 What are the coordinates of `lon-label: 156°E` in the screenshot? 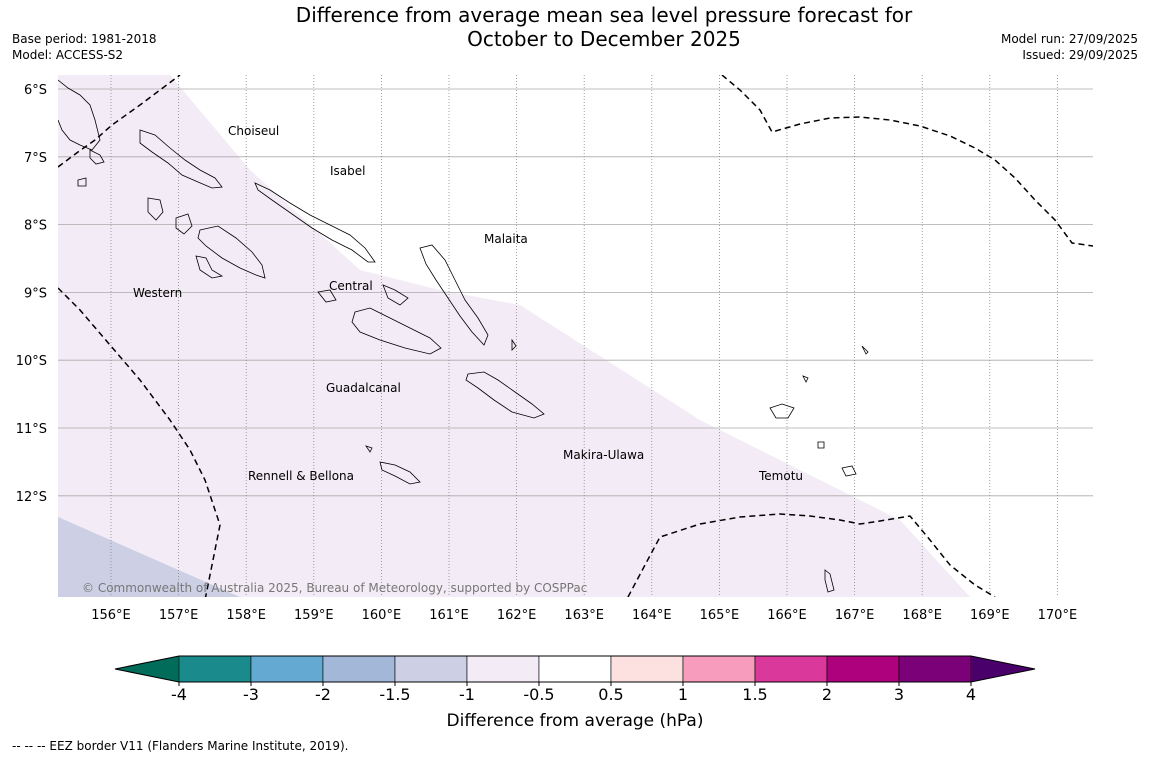 It's located at (111, 615).